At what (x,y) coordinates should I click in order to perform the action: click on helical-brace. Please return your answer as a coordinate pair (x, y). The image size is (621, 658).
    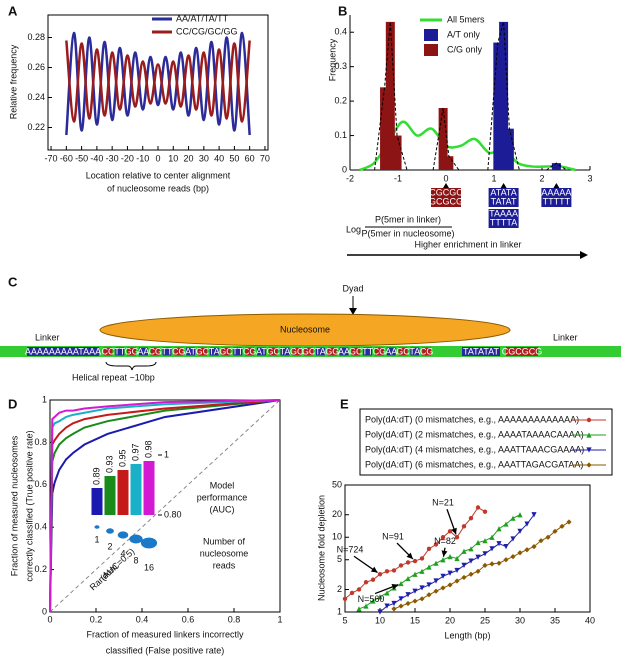
    Looking at the image, I should click on (131, 366).